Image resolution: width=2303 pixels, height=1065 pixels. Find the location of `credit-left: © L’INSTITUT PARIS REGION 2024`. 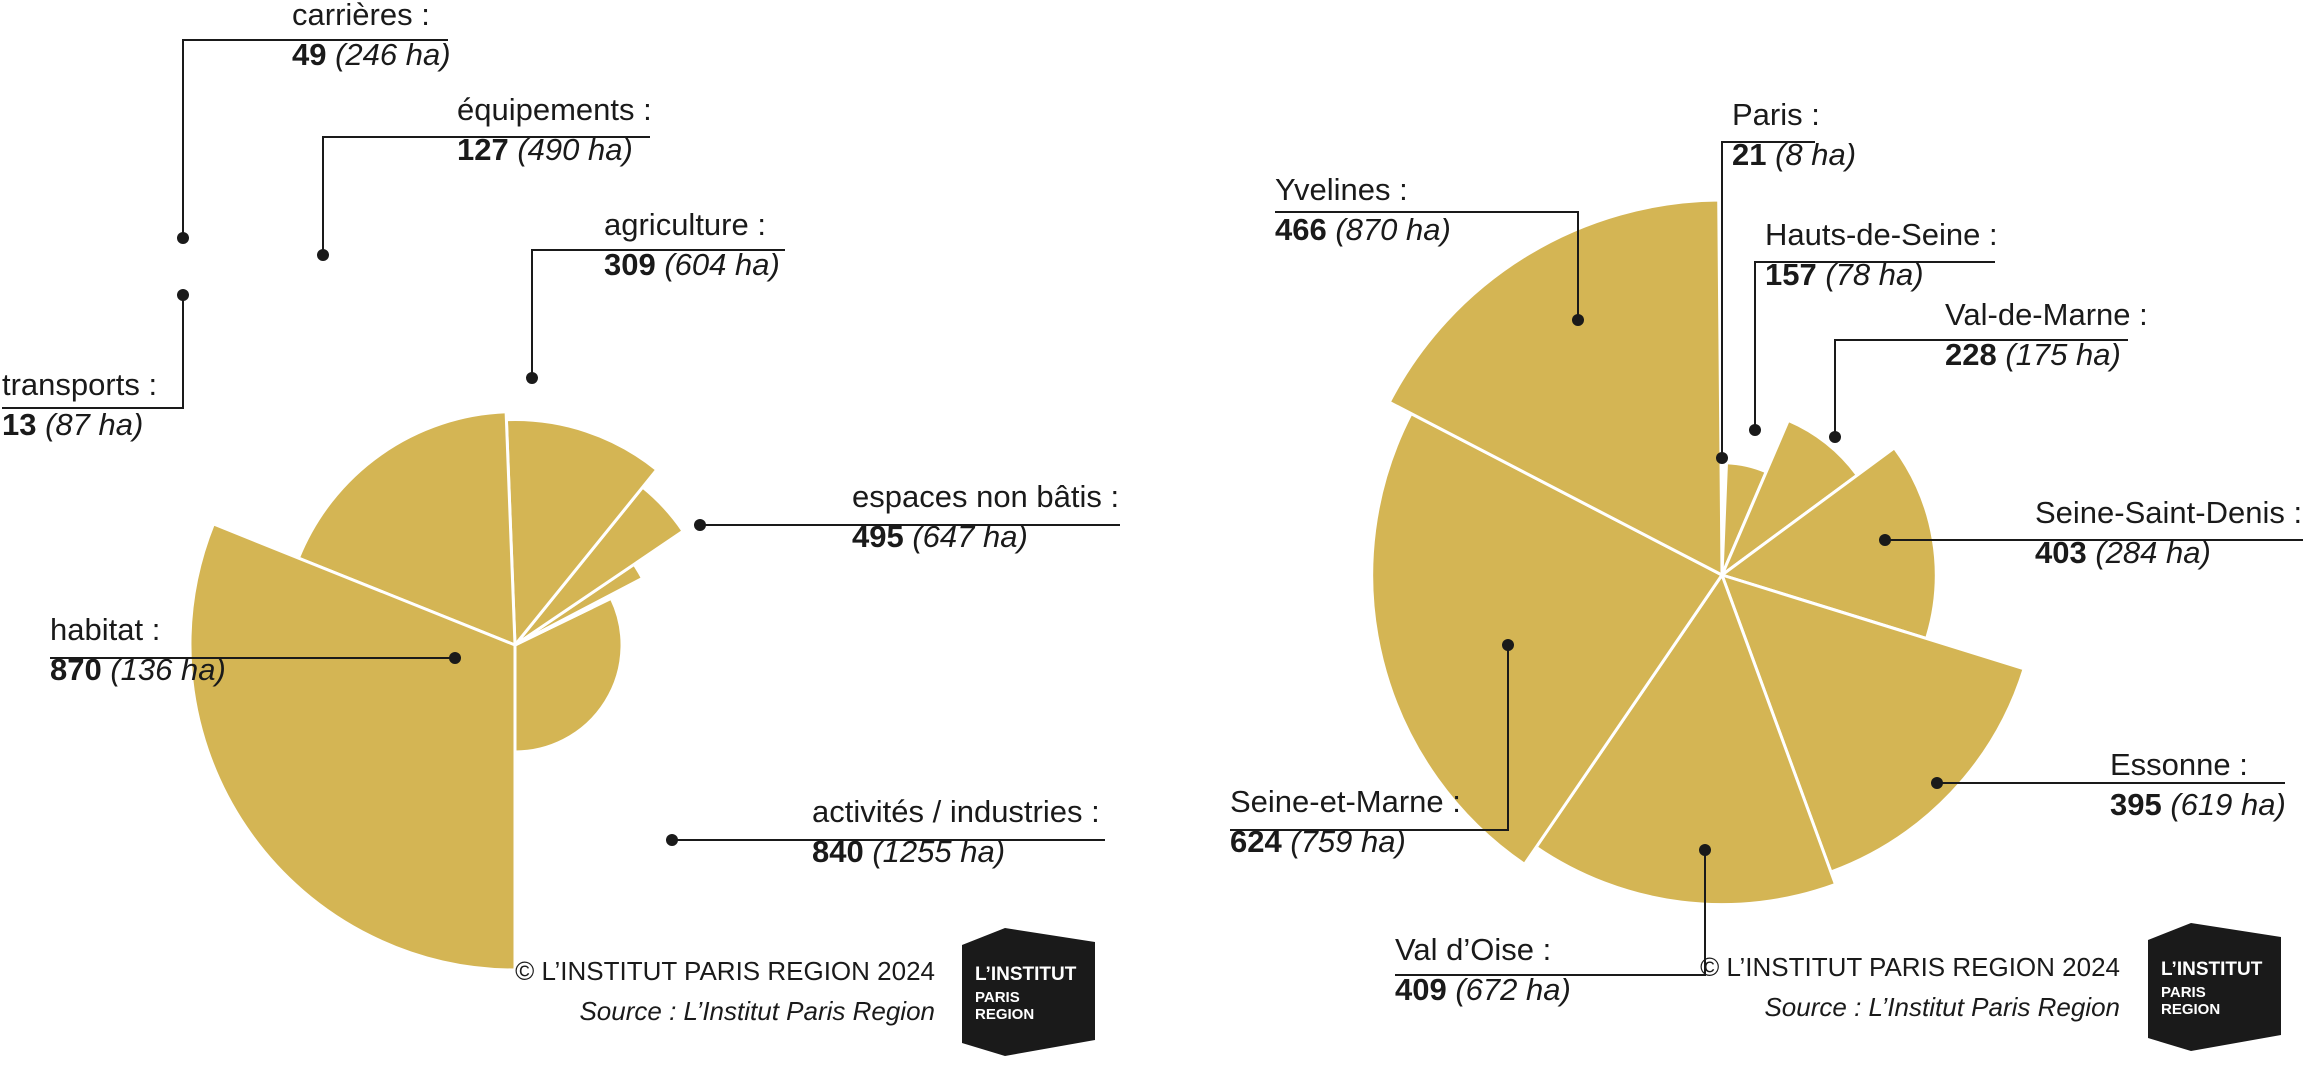

credit-left: © L’INSTITUT PARIS REGION 2024 is located at coordinates (725, 971).